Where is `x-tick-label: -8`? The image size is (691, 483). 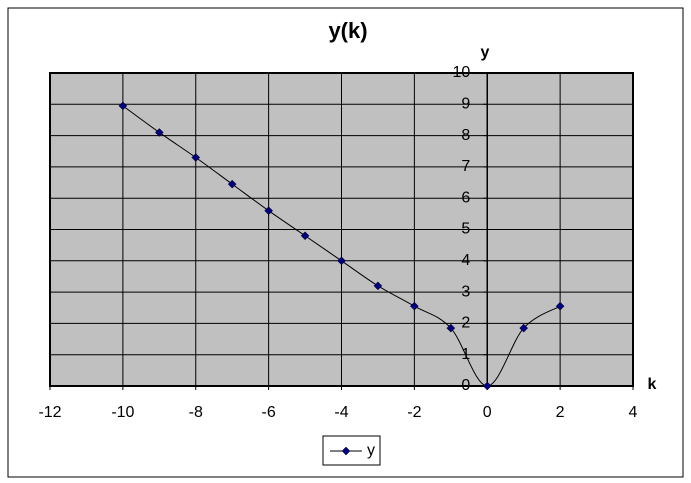 x-tick-label: -8 is located at coordinates (196, 412).